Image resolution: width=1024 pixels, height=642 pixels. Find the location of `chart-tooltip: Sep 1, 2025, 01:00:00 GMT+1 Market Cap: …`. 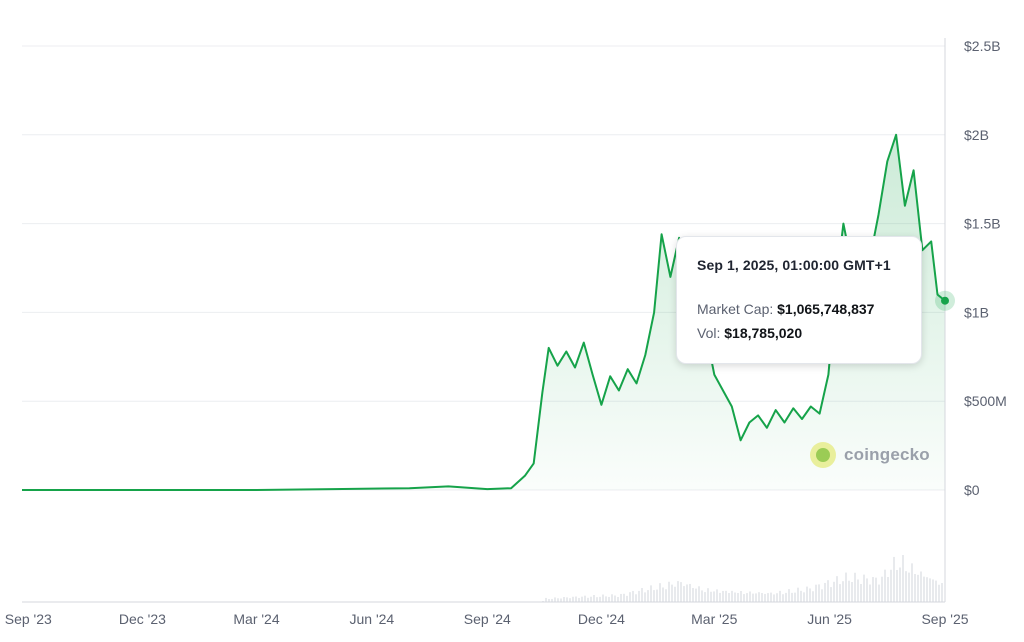

chart-tooltip: Sep 1, 2025, 01:00:00 GMT+1 Market Cap: … is located at coordinates (799, 300).